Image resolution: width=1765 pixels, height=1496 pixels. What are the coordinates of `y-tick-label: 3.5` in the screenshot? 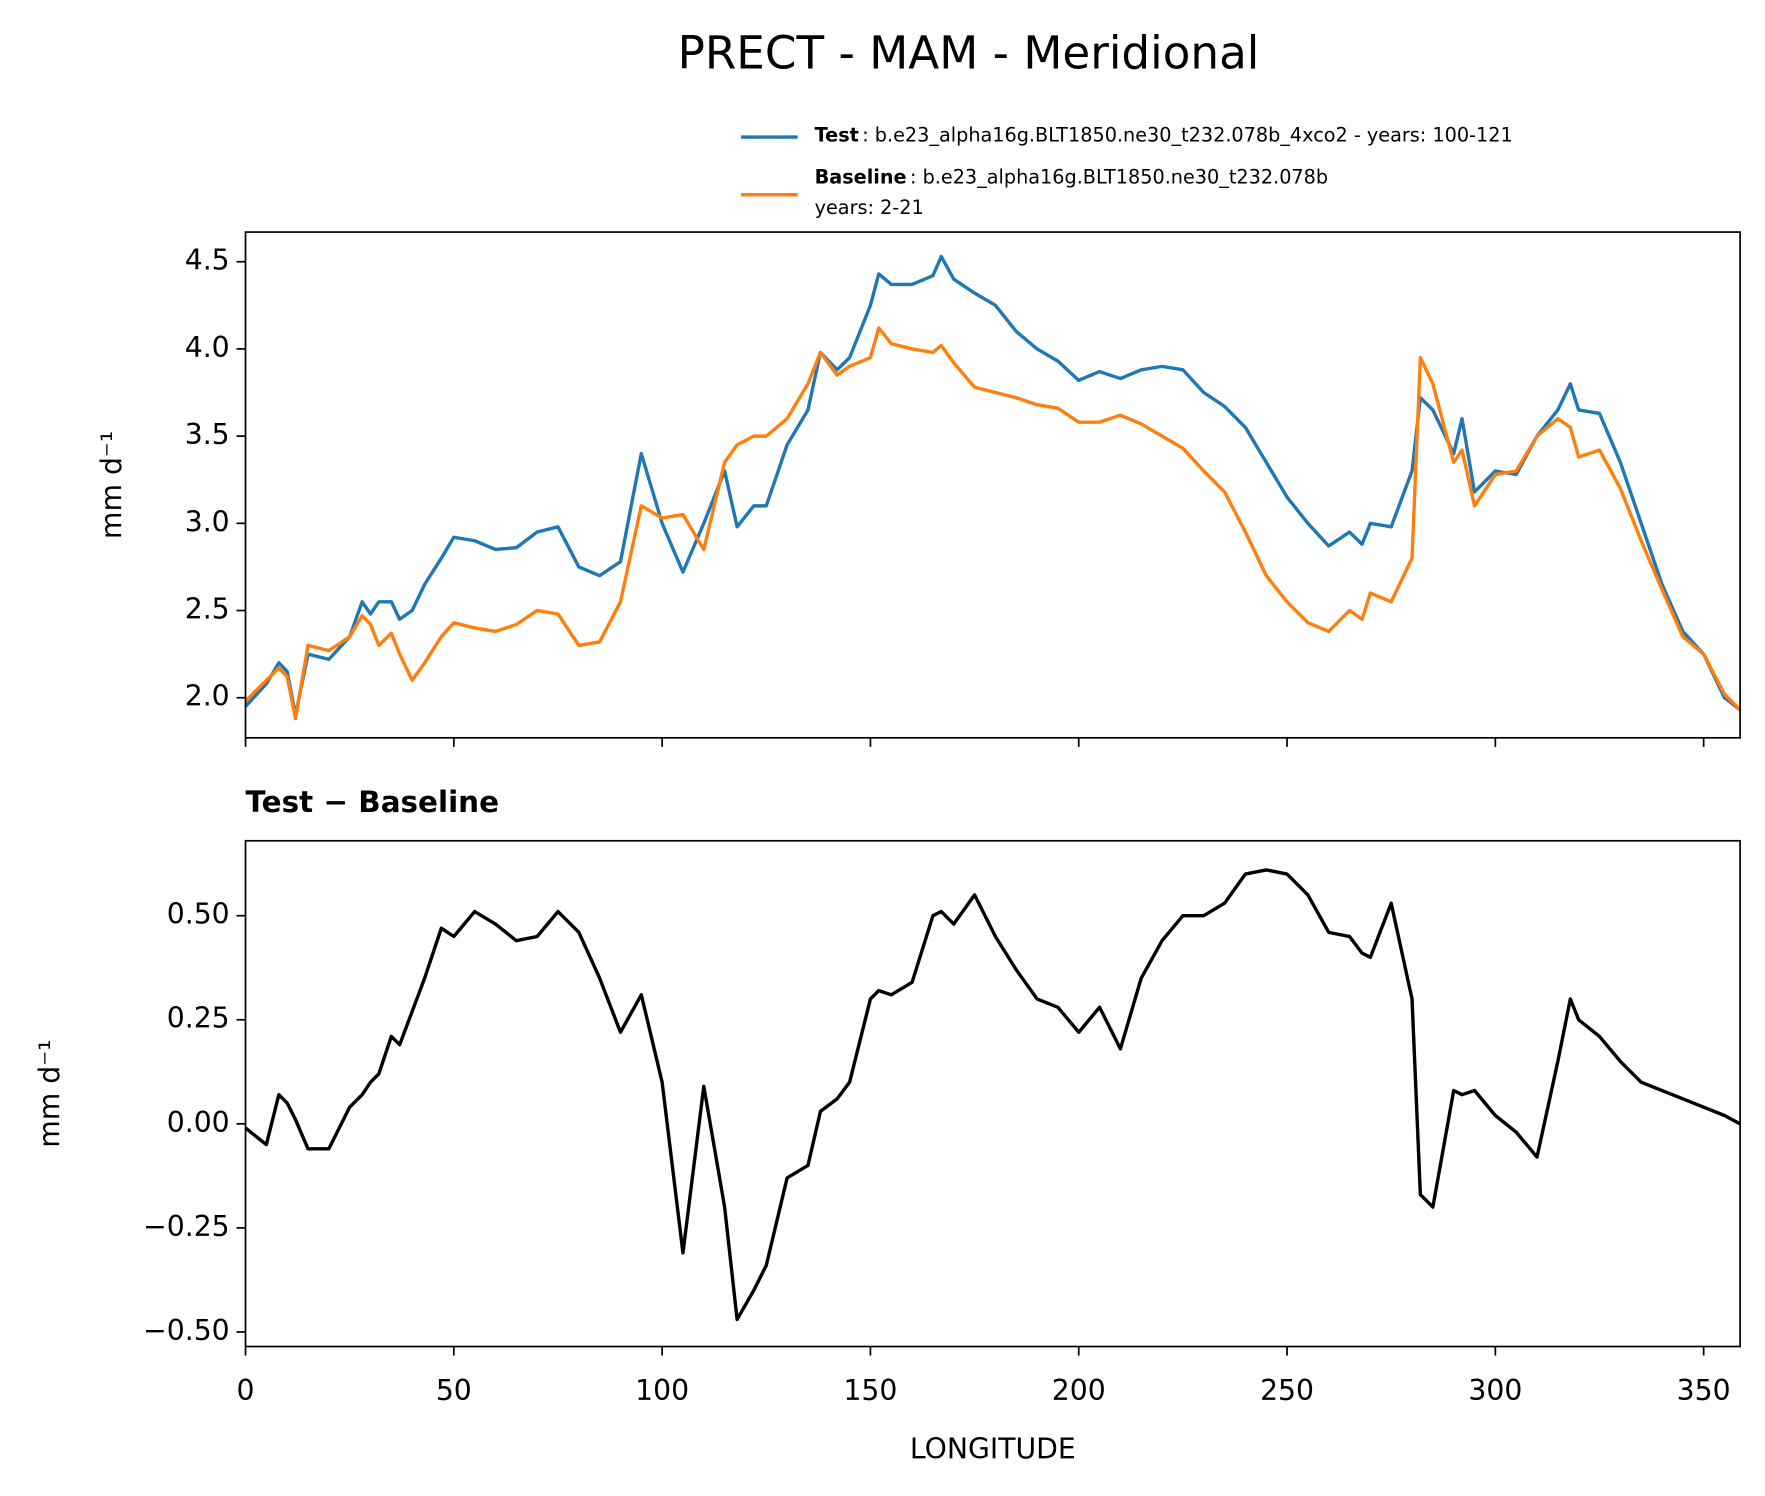 It's located at (207, 434).